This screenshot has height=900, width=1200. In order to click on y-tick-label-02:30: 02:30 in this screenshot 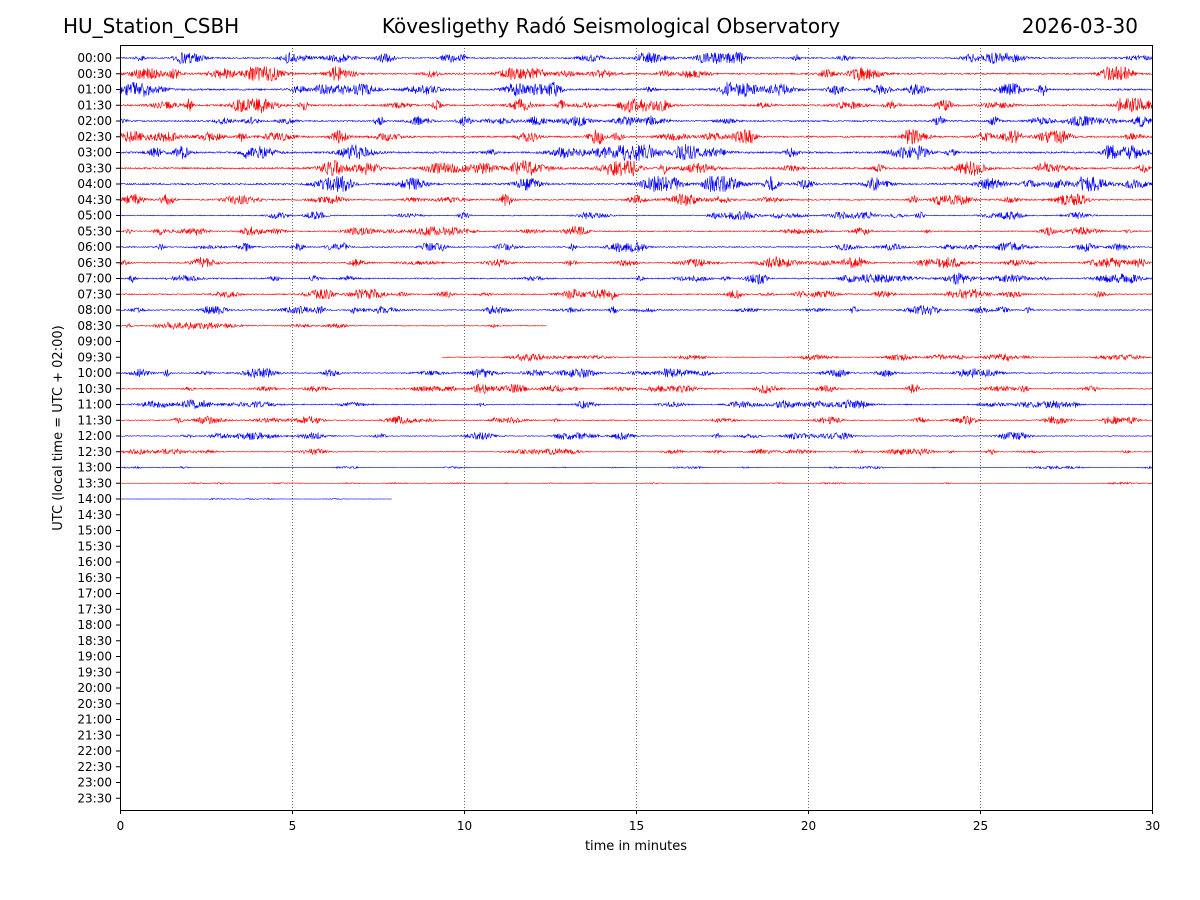, I will do `click(94, 137)`.